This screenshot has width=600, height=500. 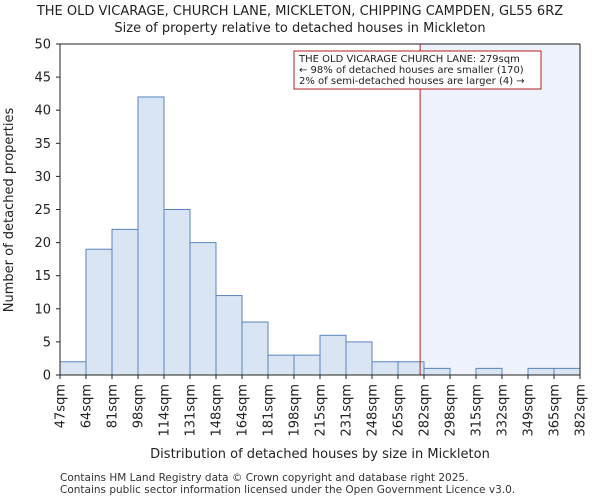 What do you see at coordinates (503, 410) in the screenshot?
I see `x-tick-label-332sqm: 332sqm` at bounding box center [503, 410].